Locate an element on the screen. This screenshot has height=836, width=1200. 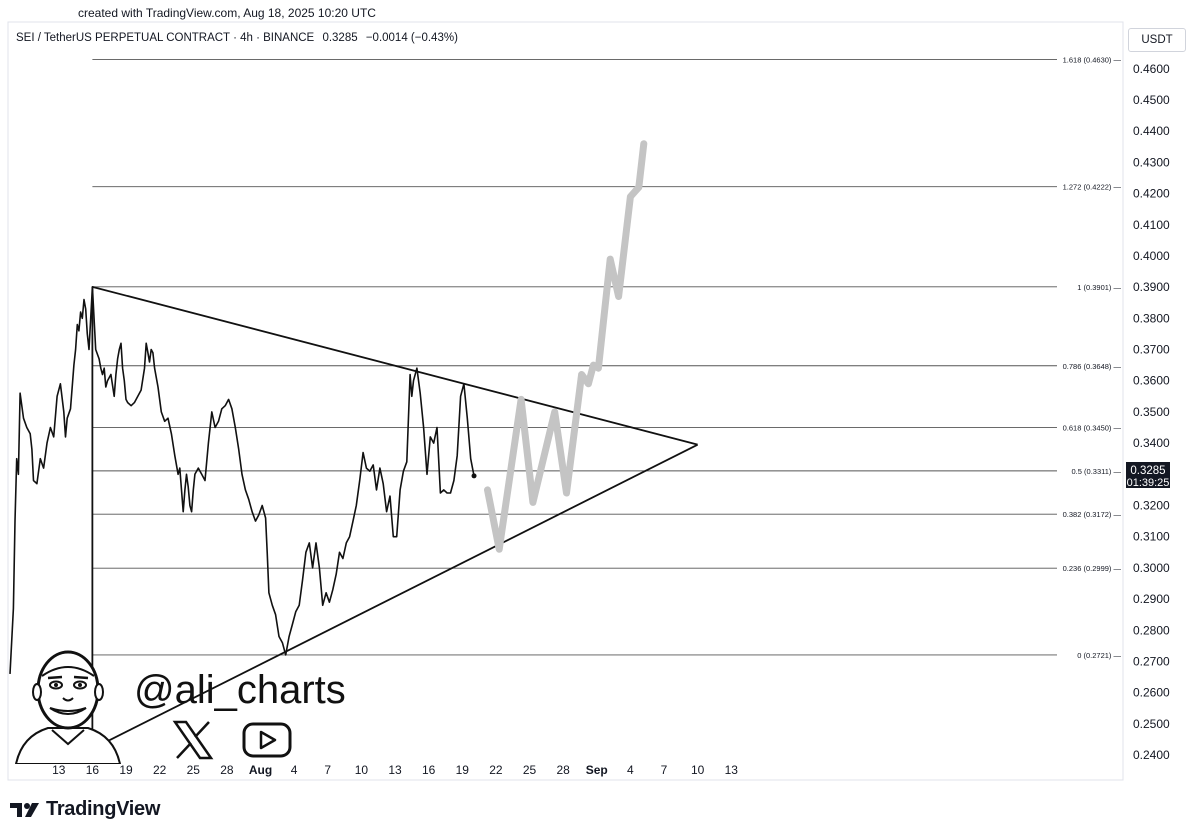
fib-level-label: 1 (0.3901) — is located at coordinates (1099, 287).